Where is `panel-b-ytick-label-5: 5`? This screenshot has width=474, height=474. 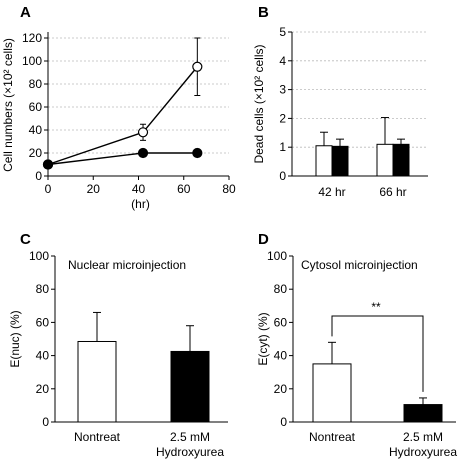 panel-b-ytick-label-5: 5 is located at coordinates (282, 32).